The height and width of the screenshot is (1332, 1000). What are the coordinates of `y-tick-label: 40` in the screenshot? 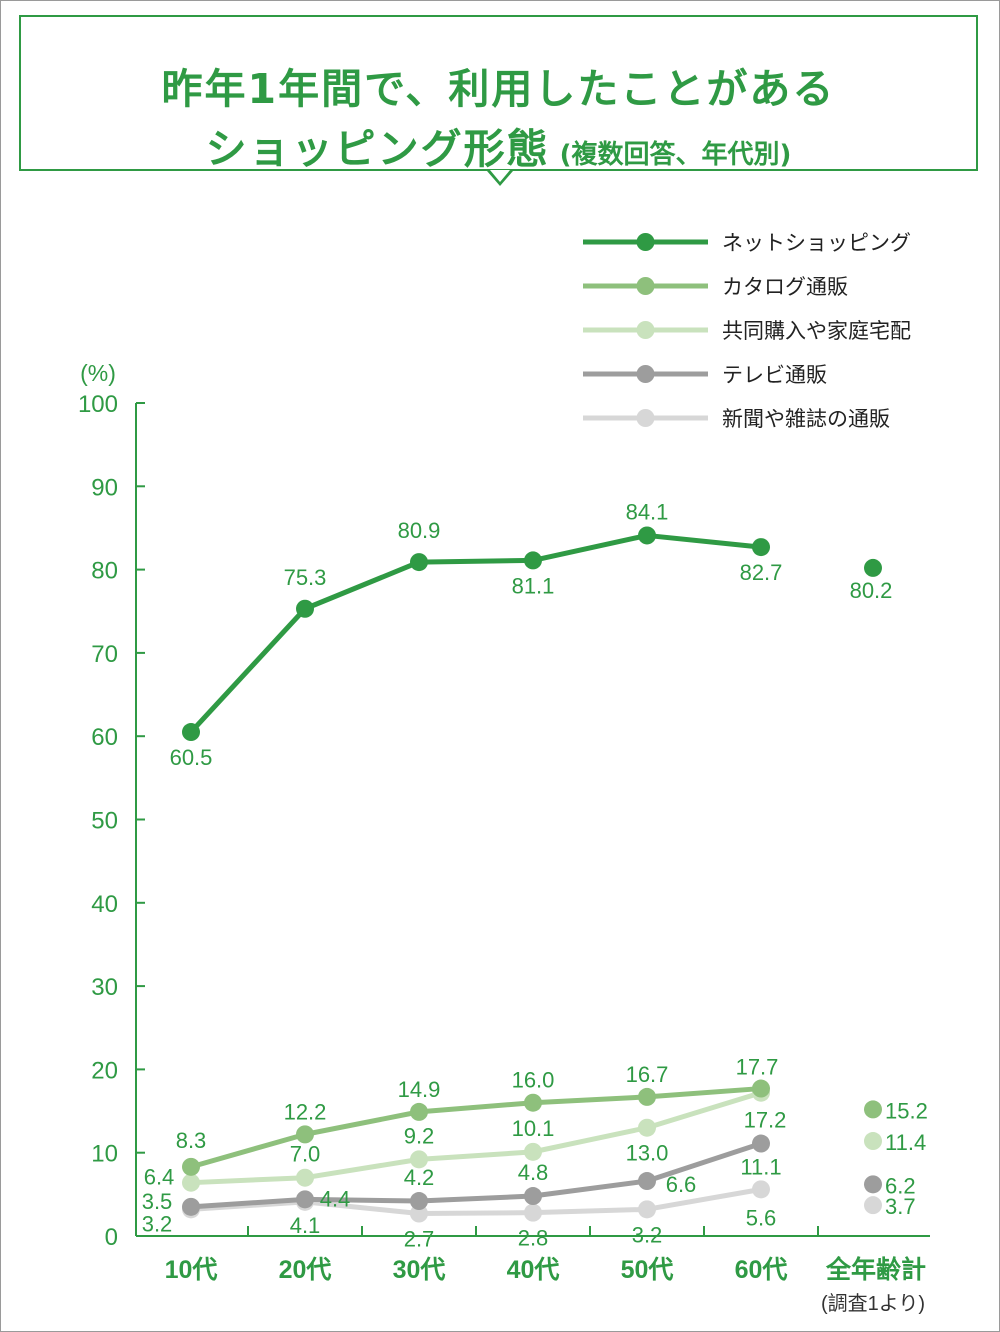 It's located at (104, 904).